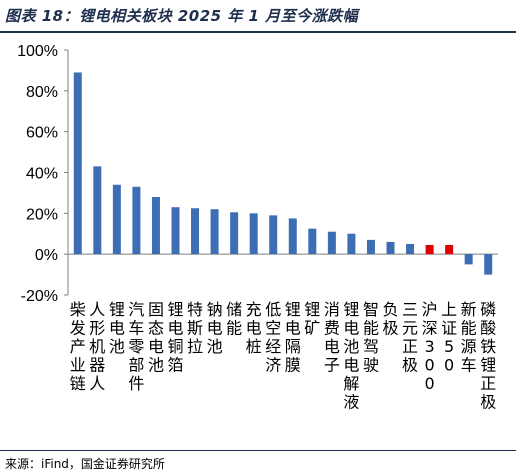  I want to click on x-category-char: 器, so click(97, 365).